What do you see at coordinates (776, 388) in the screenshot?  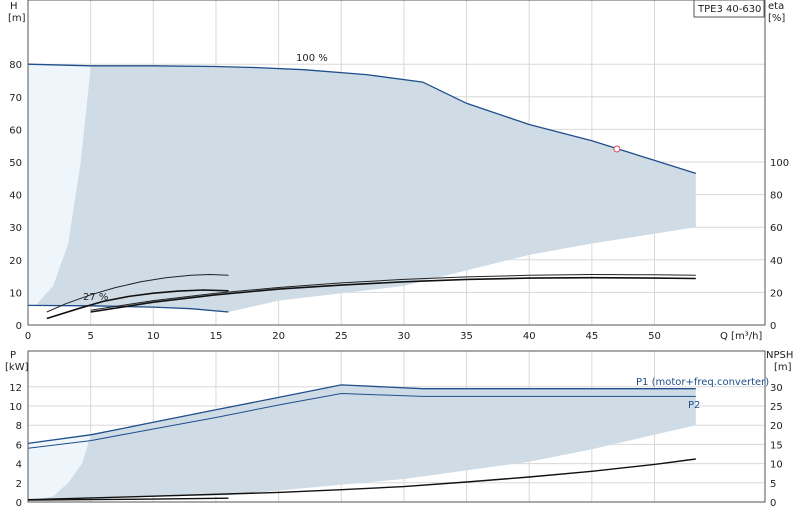 I see `y-right-tick-label-bottom: 30` at bounding box center [776, 388].